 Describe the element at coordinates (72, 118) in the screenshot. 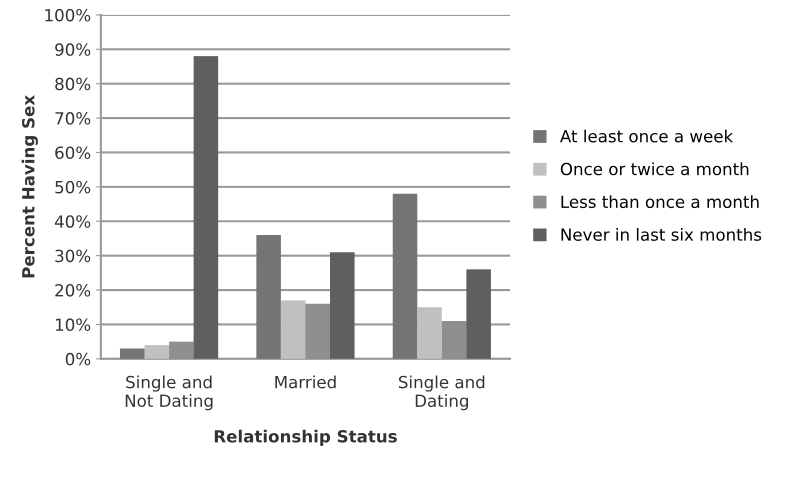

I see `y-tick-label: 70%` at that location.